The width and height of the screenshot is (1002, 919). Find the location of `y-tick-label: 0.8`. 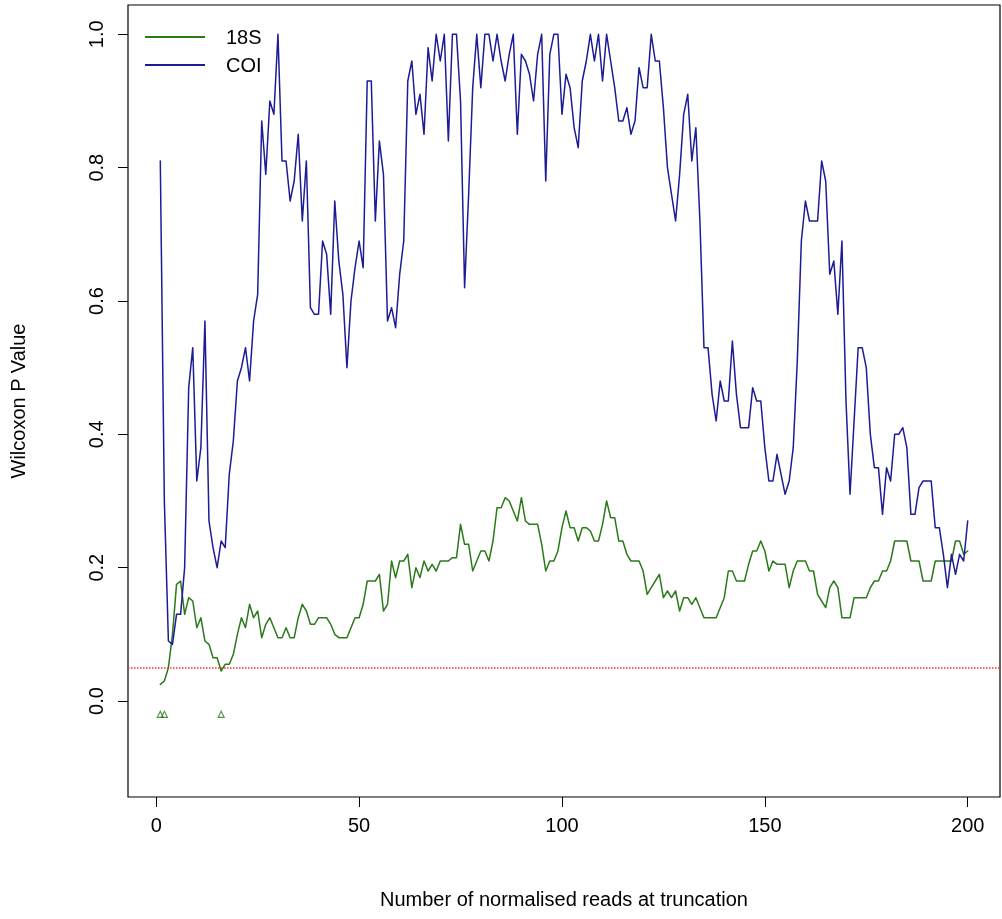

y-tick-label: 0.8 is located at coordinates (96, 167).